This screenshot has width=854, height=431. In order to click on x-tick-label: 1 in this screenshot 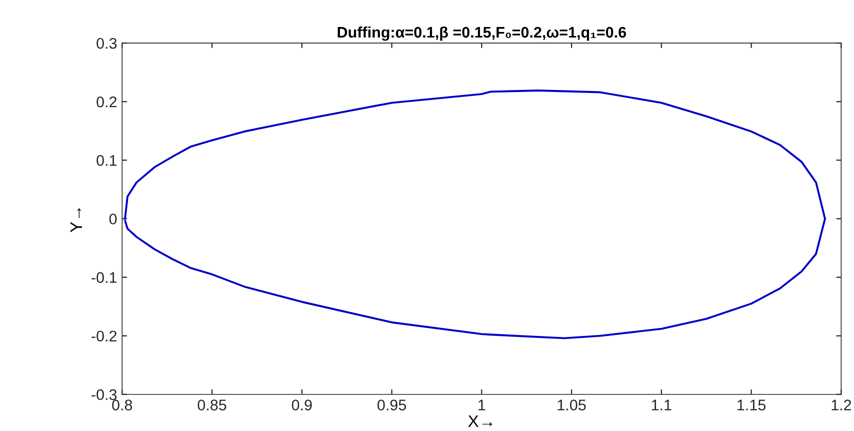, I will do `click(482, 405)`.